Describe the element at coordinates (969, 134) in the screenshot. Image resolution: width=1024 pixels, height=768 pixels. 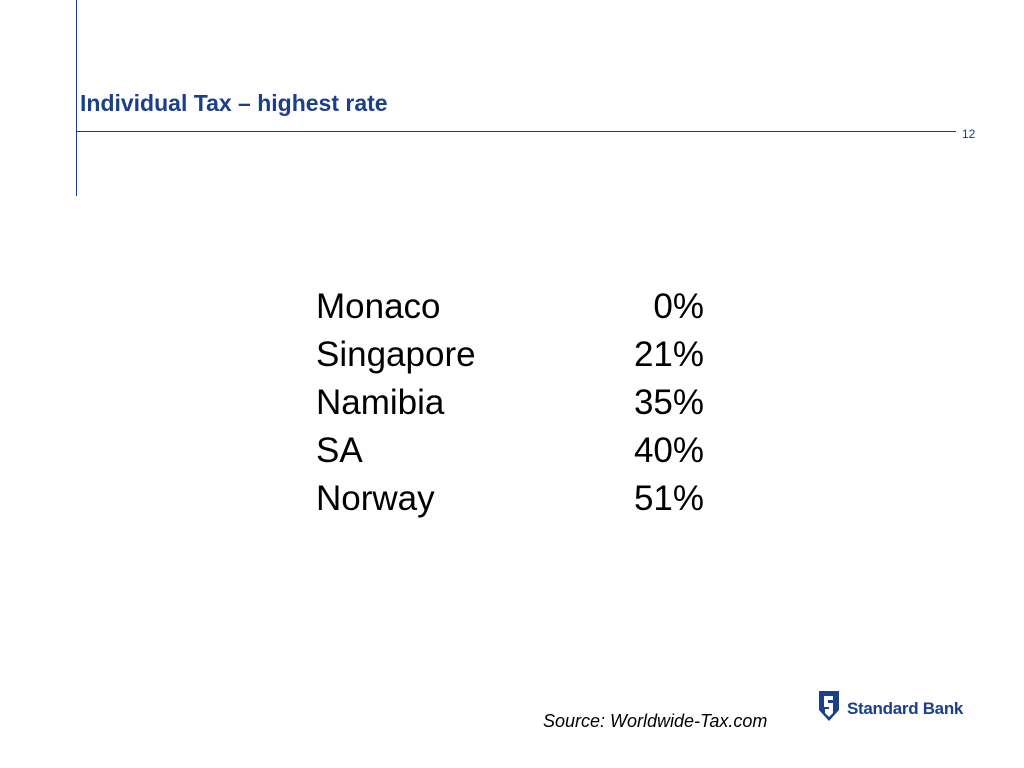
I see `page-number: 12` at that location.